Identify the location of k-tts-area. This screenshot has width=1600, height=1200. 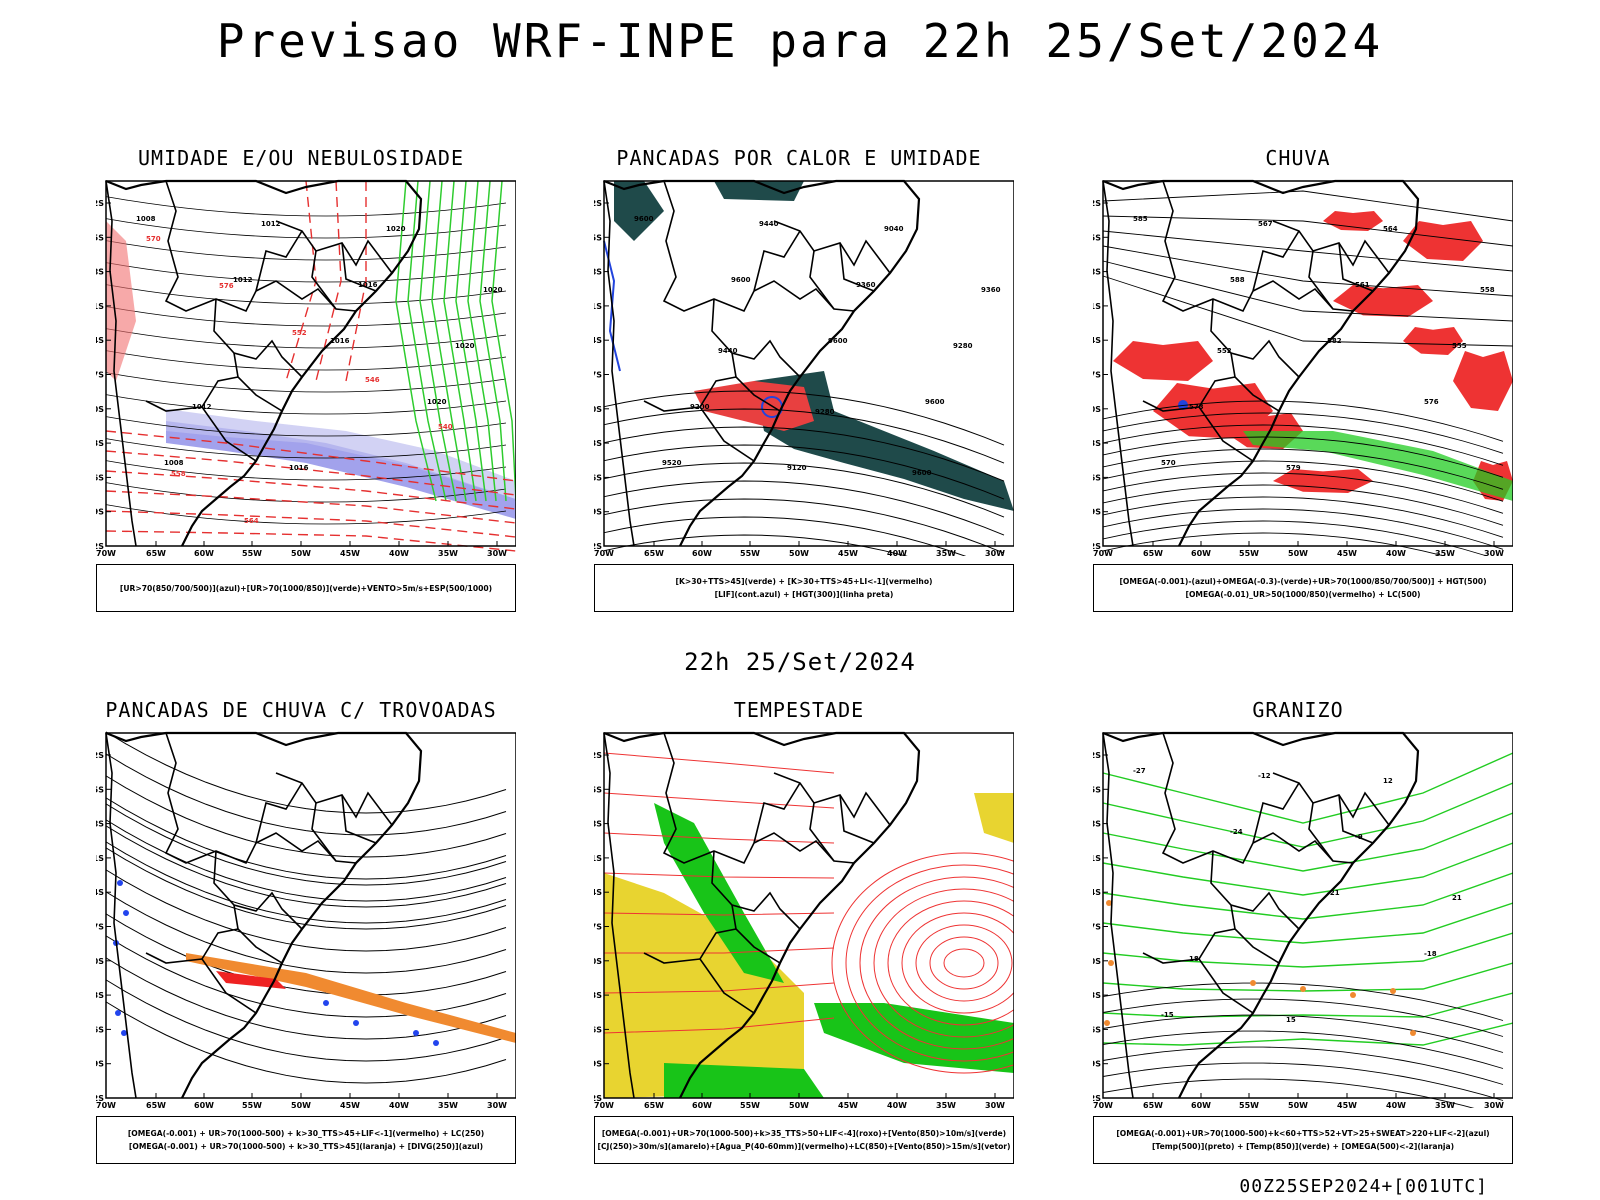
(639, 211).